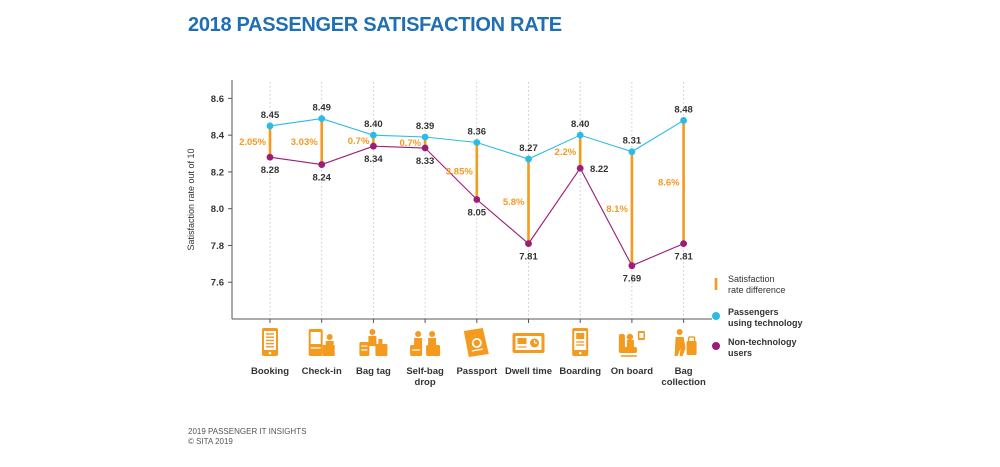 The width and height of the screenshot is (1000, 467). Describe the element at coordinates (476, 371) in the screenshot. I see `category-label: Passport` at that location.